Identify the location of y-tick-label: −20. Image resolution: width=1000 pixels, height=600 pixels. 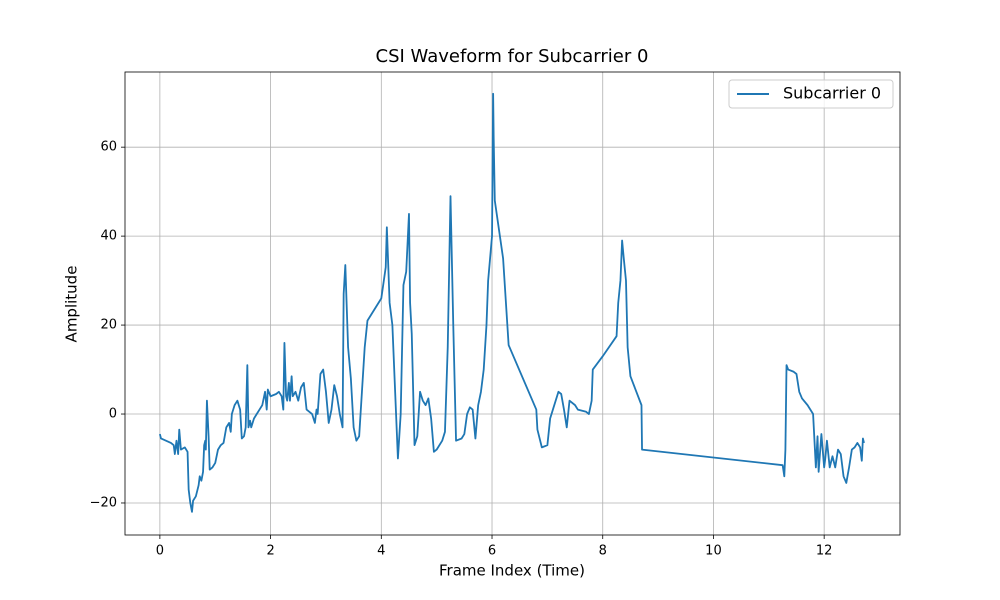
(103, 502).